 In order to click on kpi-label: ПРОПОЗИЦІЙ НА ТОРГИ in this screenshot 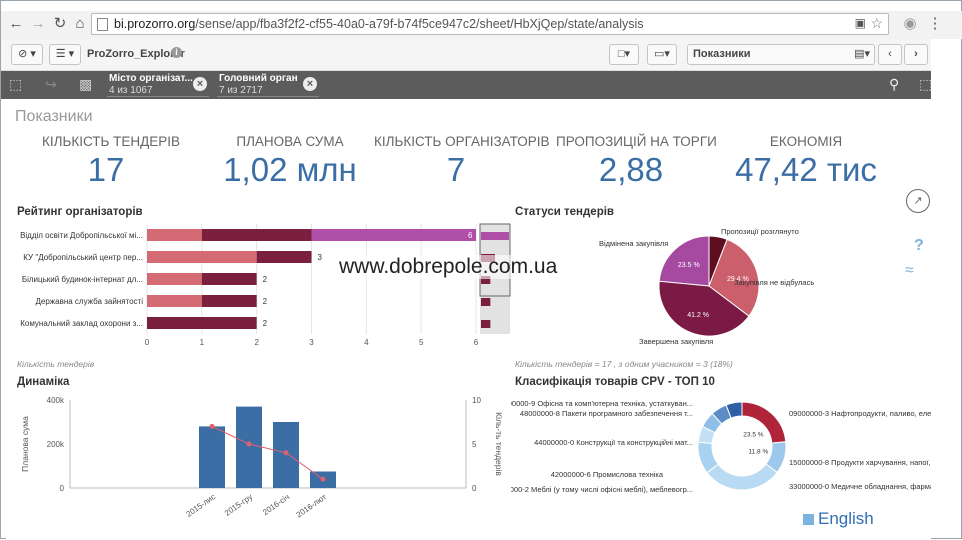, I will do `click(636, 141)`.